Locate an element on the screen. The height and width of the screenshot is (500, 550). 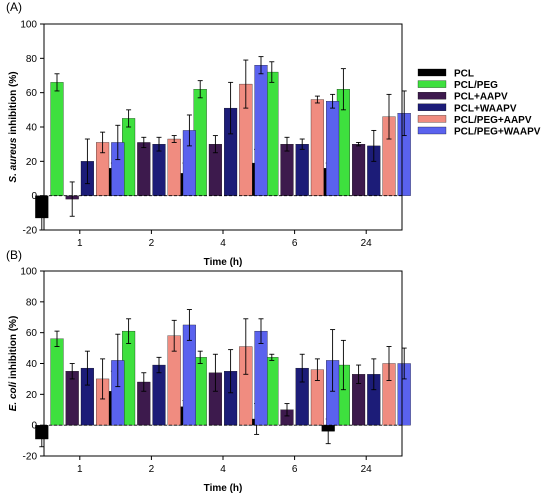
legend-label: PCL is located at coordinates (464, 74).